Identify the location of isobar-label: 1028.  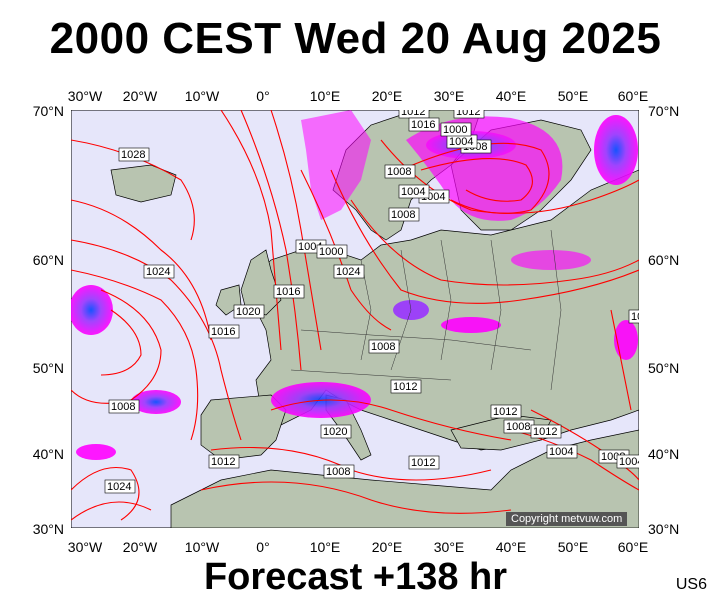
(134, 154).